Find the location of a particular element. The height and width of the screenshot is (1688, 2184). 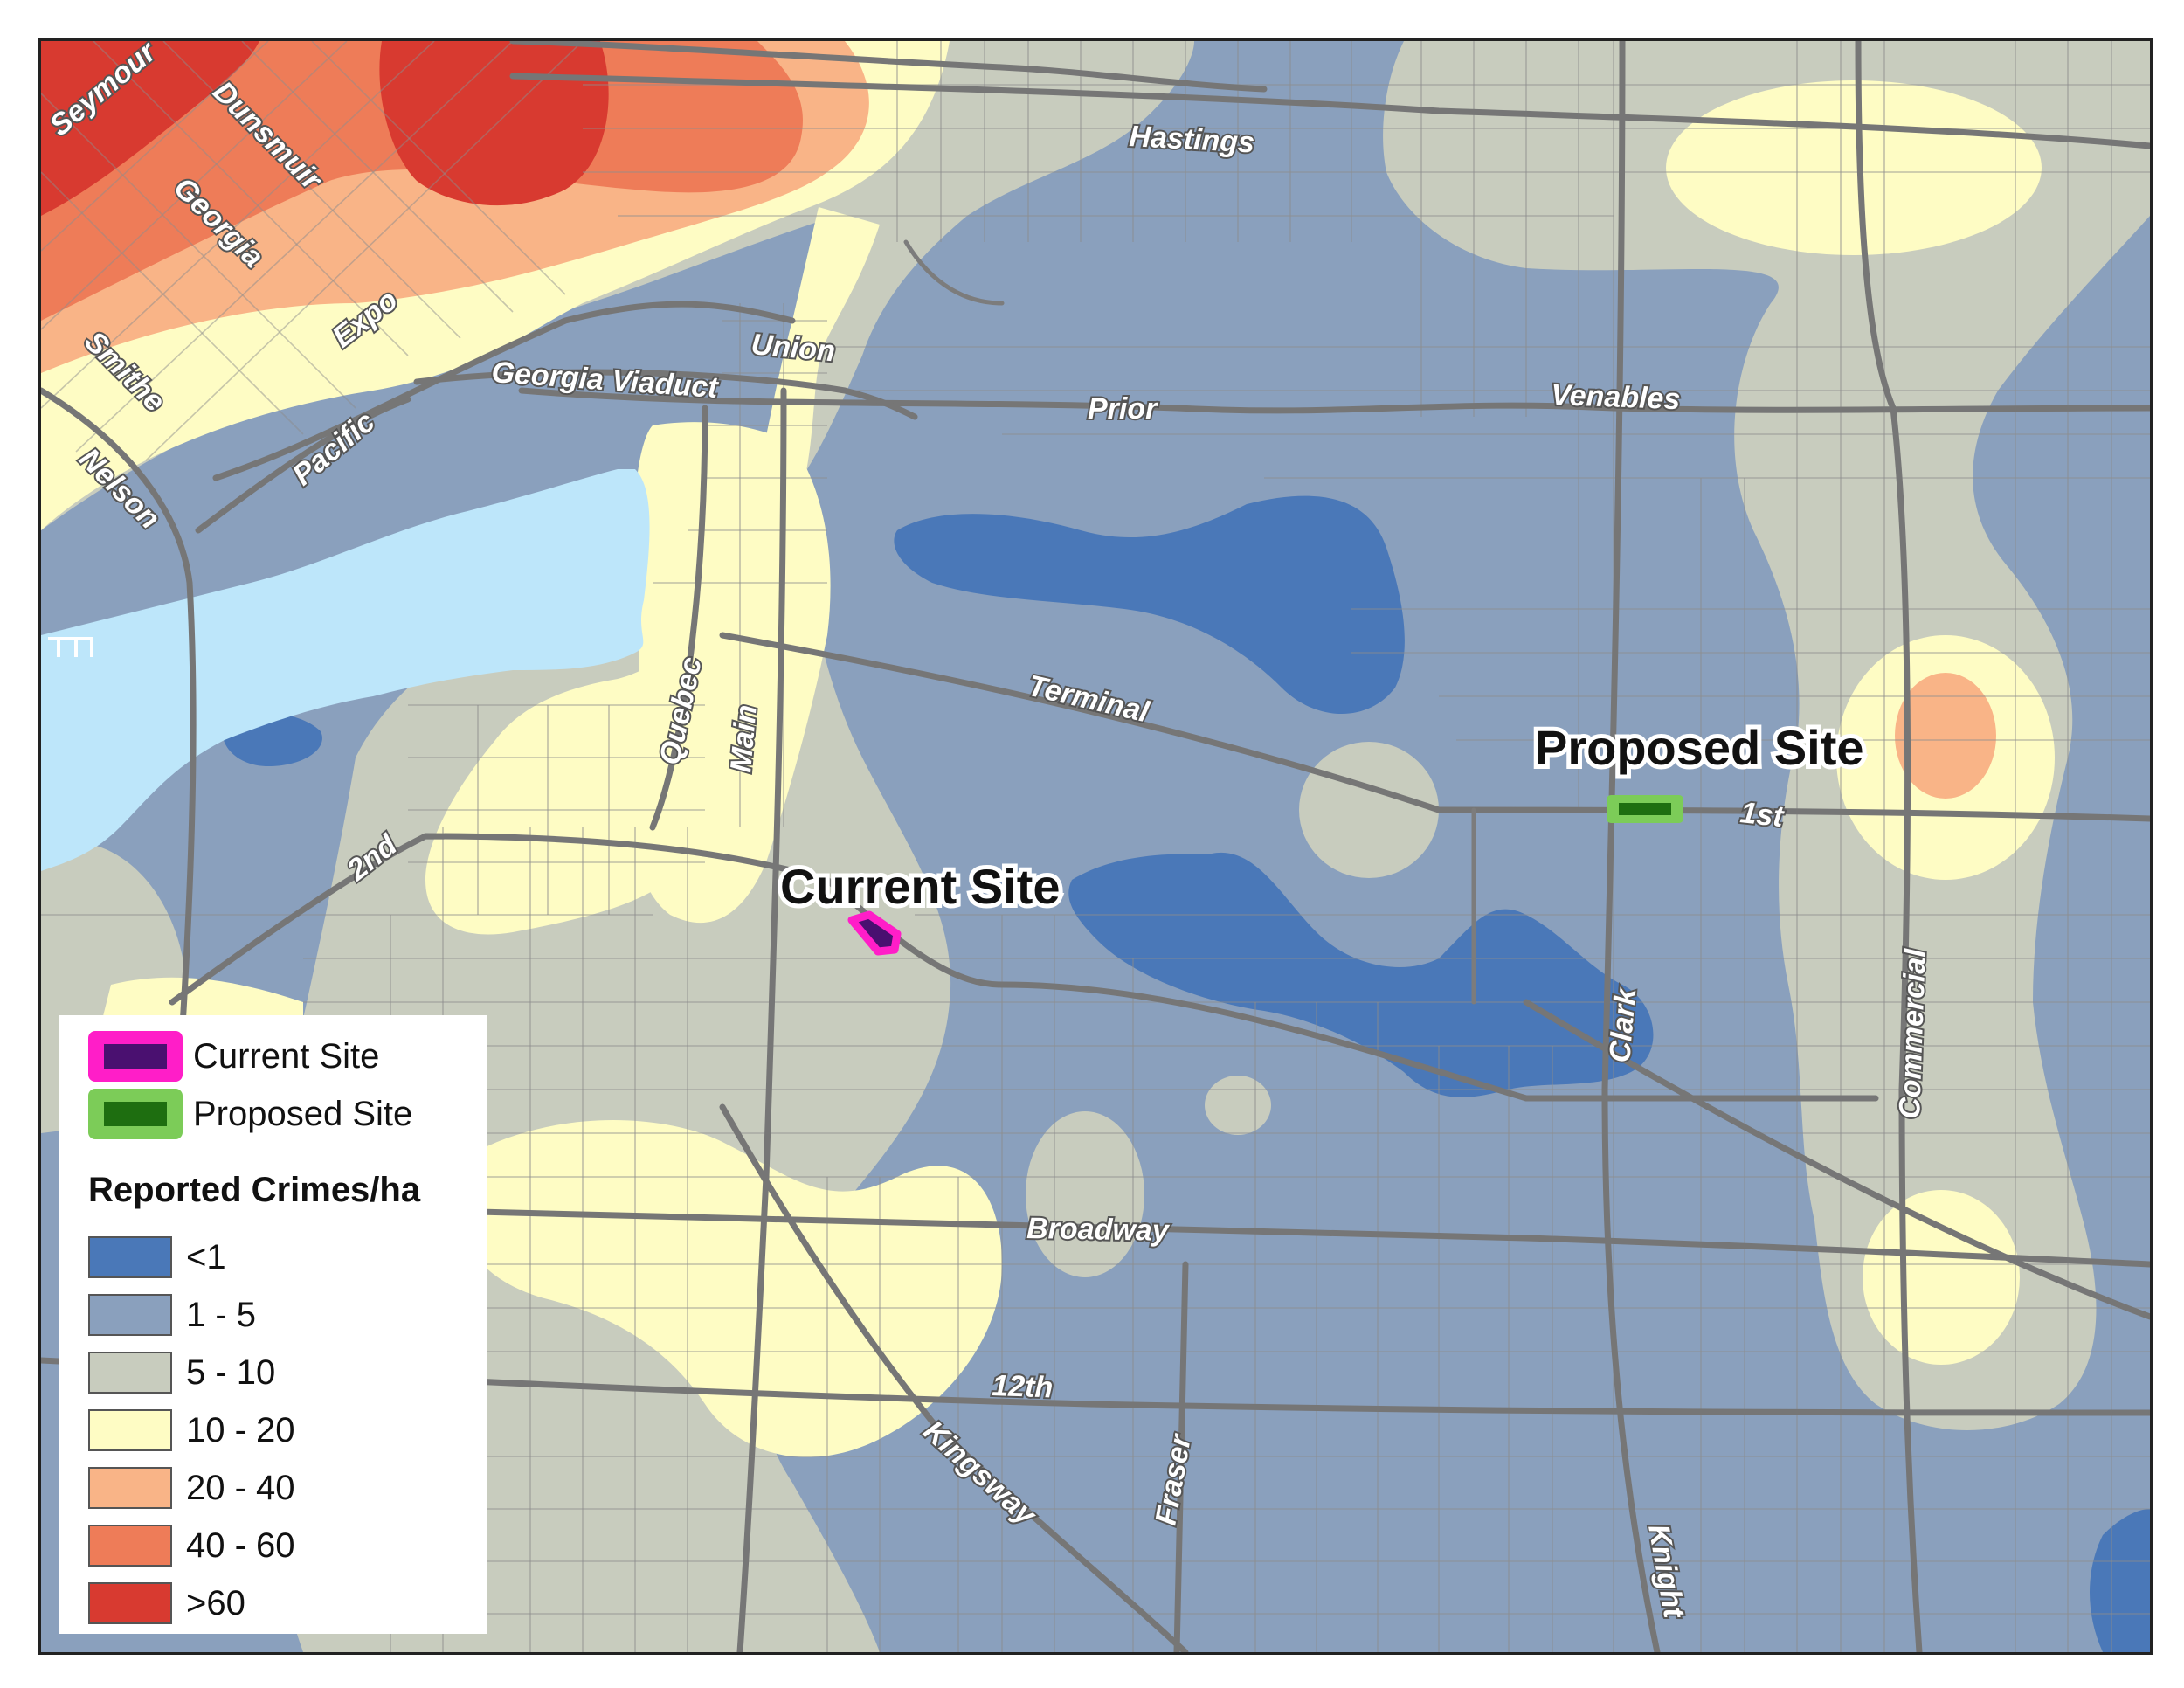

zone-under-1-southeast is located at coordinates (2120, 1580).